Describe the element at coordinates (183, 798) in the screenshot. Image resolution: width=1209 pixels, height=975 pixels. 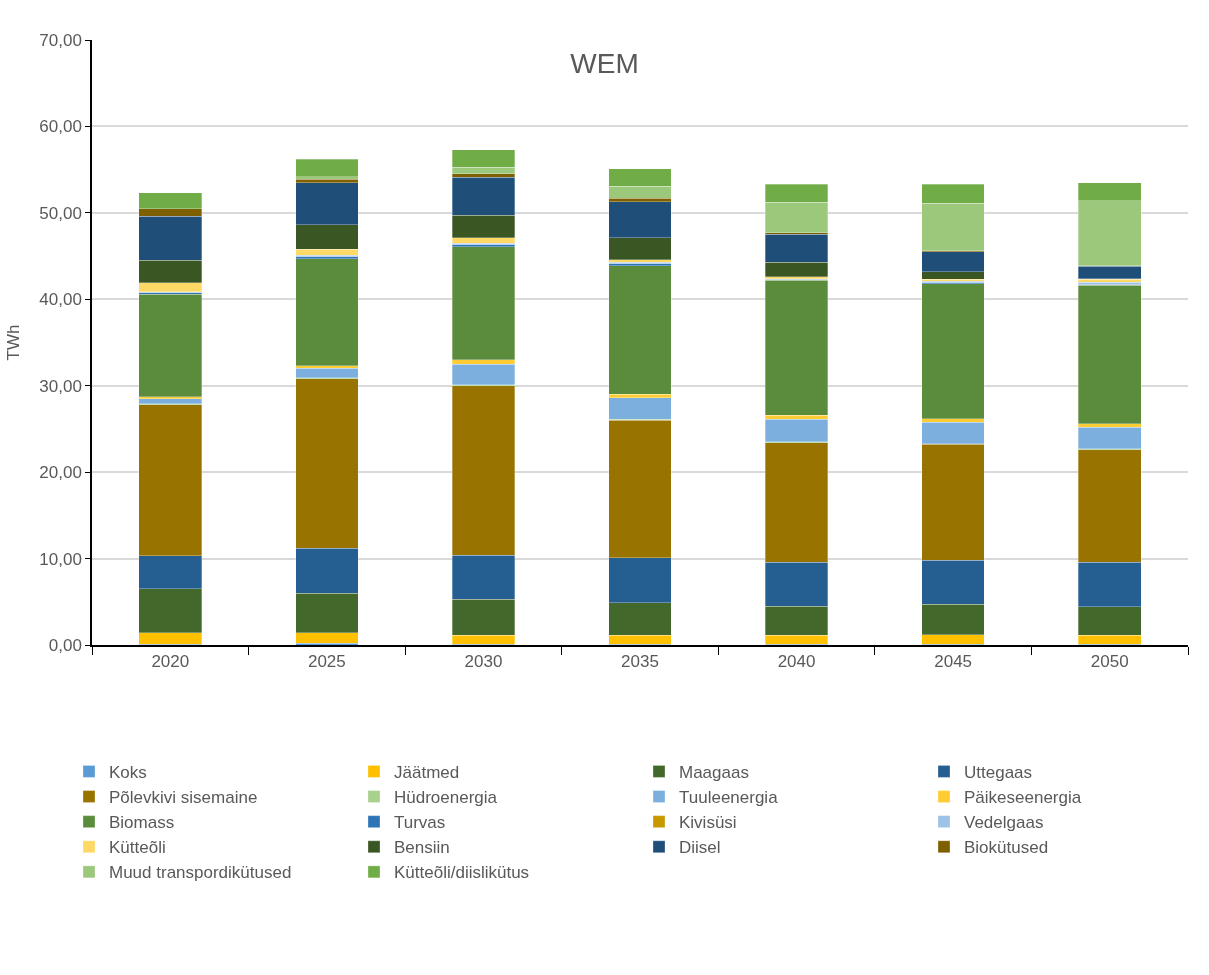
I see `legend-label: Põlevkivi sisemaine` at that location.